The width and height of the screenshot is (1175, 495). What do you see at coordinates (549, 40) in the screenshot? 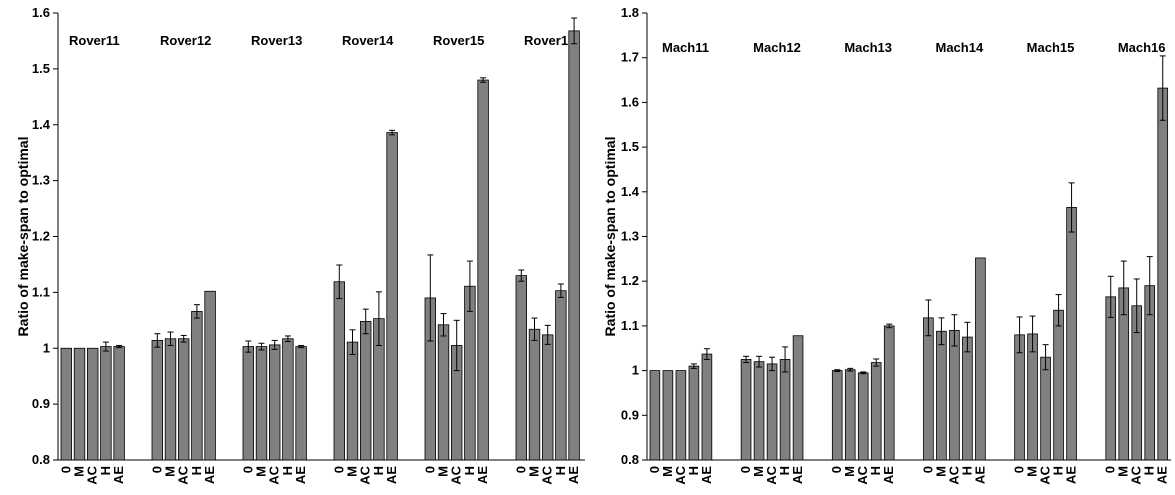
I see `group-label: Rover16` at bounding box center [549, 40].